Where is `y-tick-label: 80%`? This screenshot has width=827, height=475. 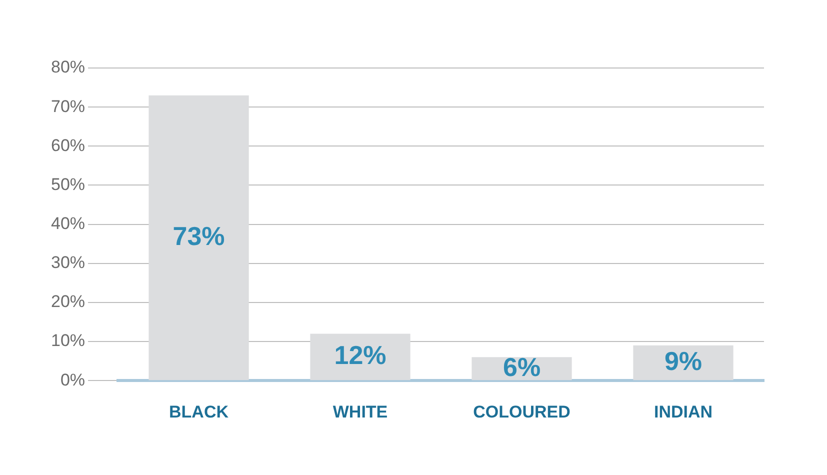 y-tick-label: 80% is located at coordinates (68, 67).